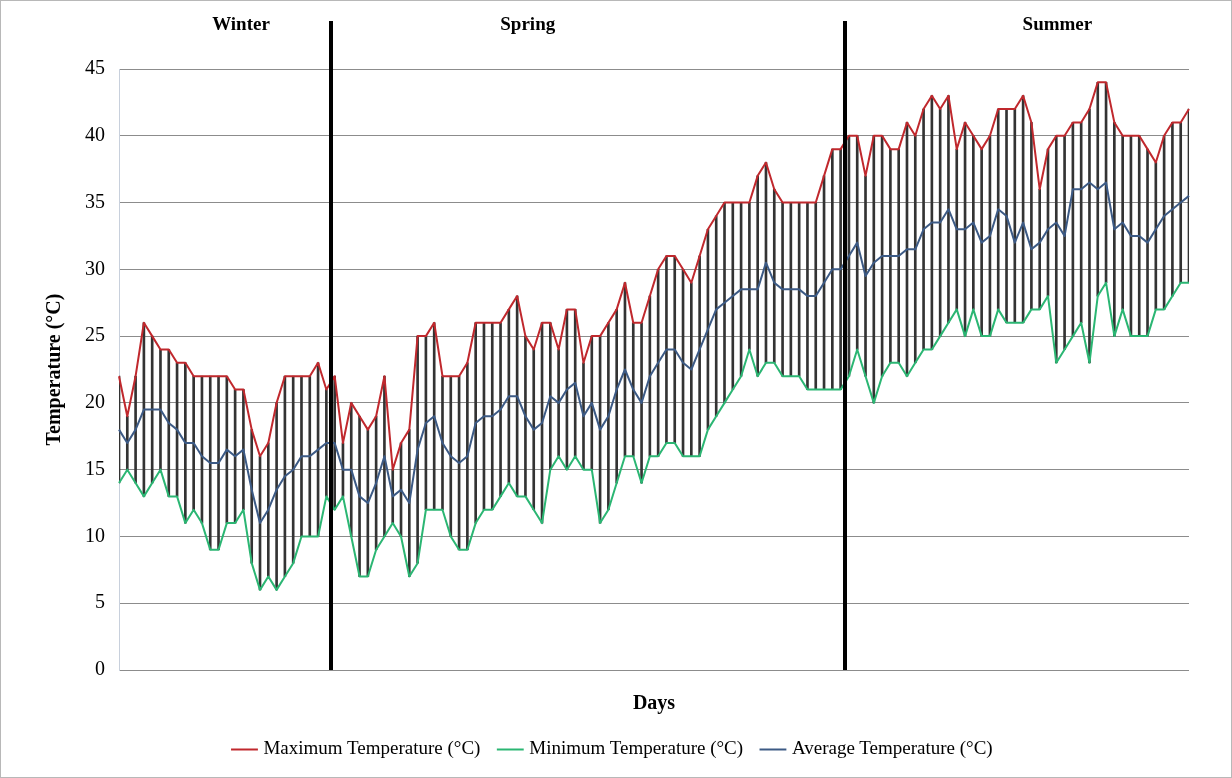 The image size is (1232, 778). I want to click on legend-label: Average Temperature (°C), so click(892, 748).